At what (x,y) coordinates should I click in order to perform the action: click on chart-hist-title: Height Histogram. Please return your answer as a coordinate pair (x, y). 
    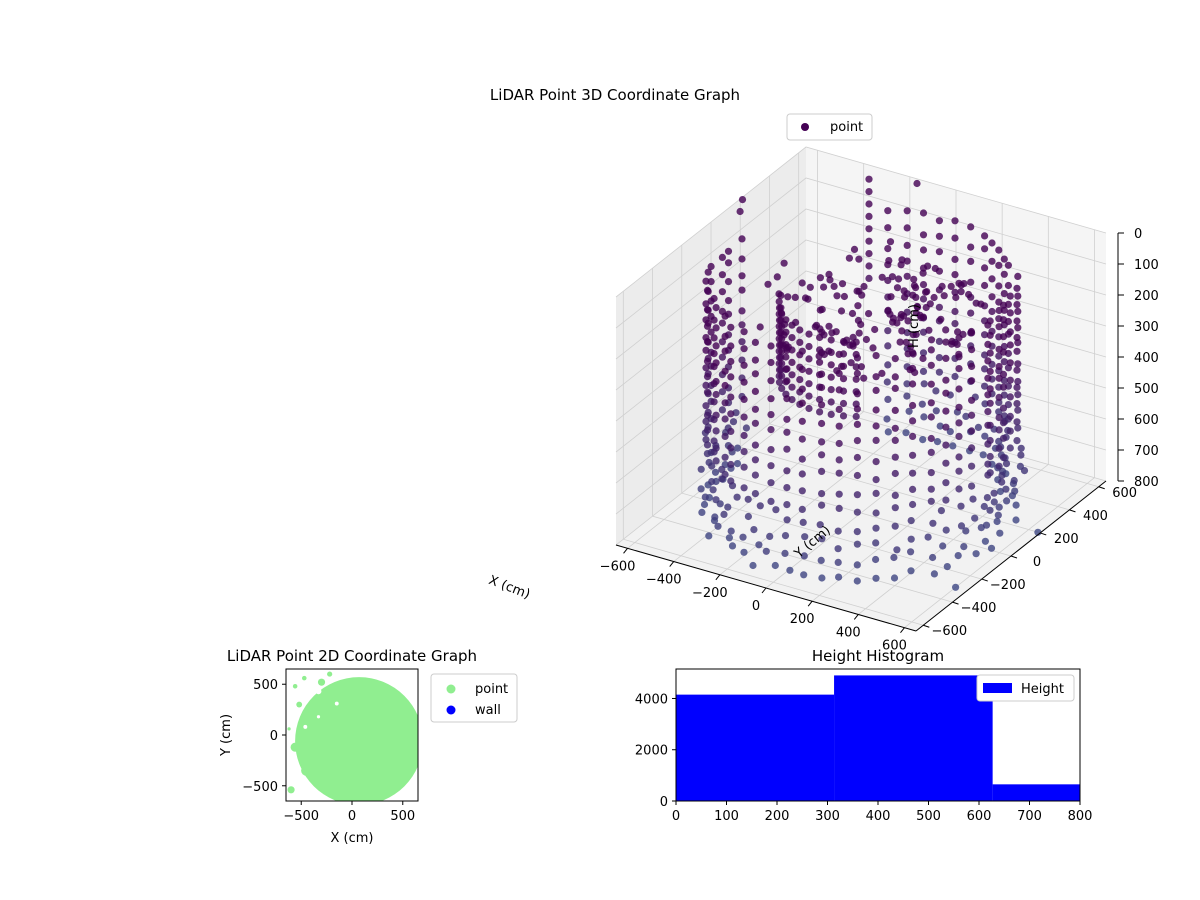
    Looking at the image, I should click on (878, 656).